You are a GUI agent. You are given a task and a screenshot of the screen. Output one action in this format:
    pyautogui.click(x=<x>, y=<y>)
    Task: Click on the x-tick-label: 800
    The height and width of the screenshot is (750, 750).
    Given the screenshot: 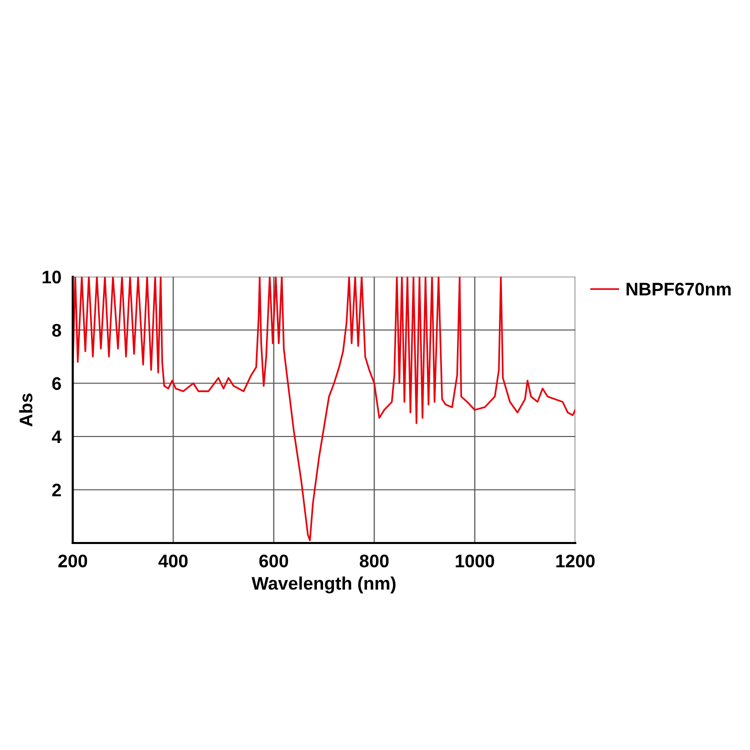 What is the action you would take?
    pyautogui.click(x=374, y=561)
    